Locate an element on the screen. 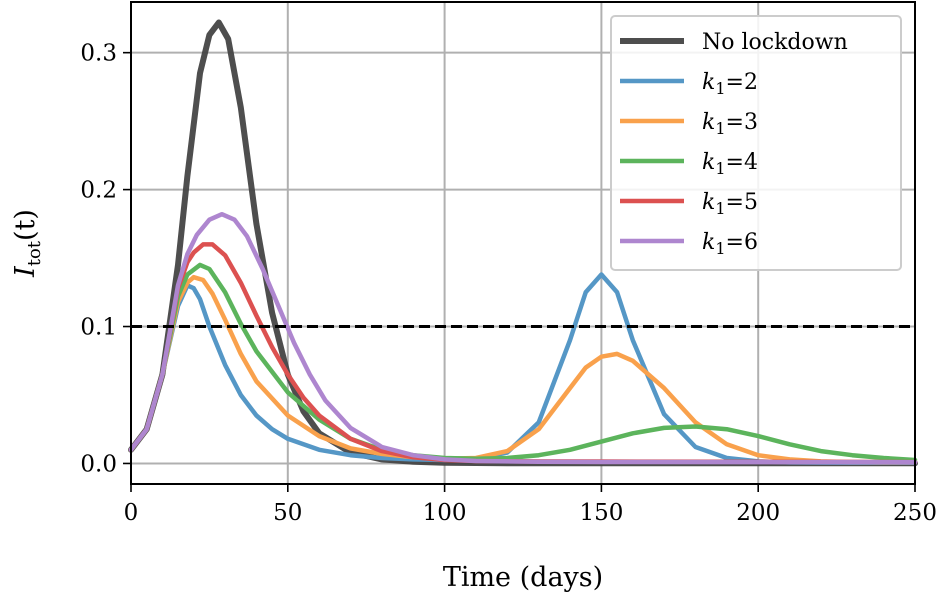  y-axis-label-base: I is located at coordinates (25, 271).